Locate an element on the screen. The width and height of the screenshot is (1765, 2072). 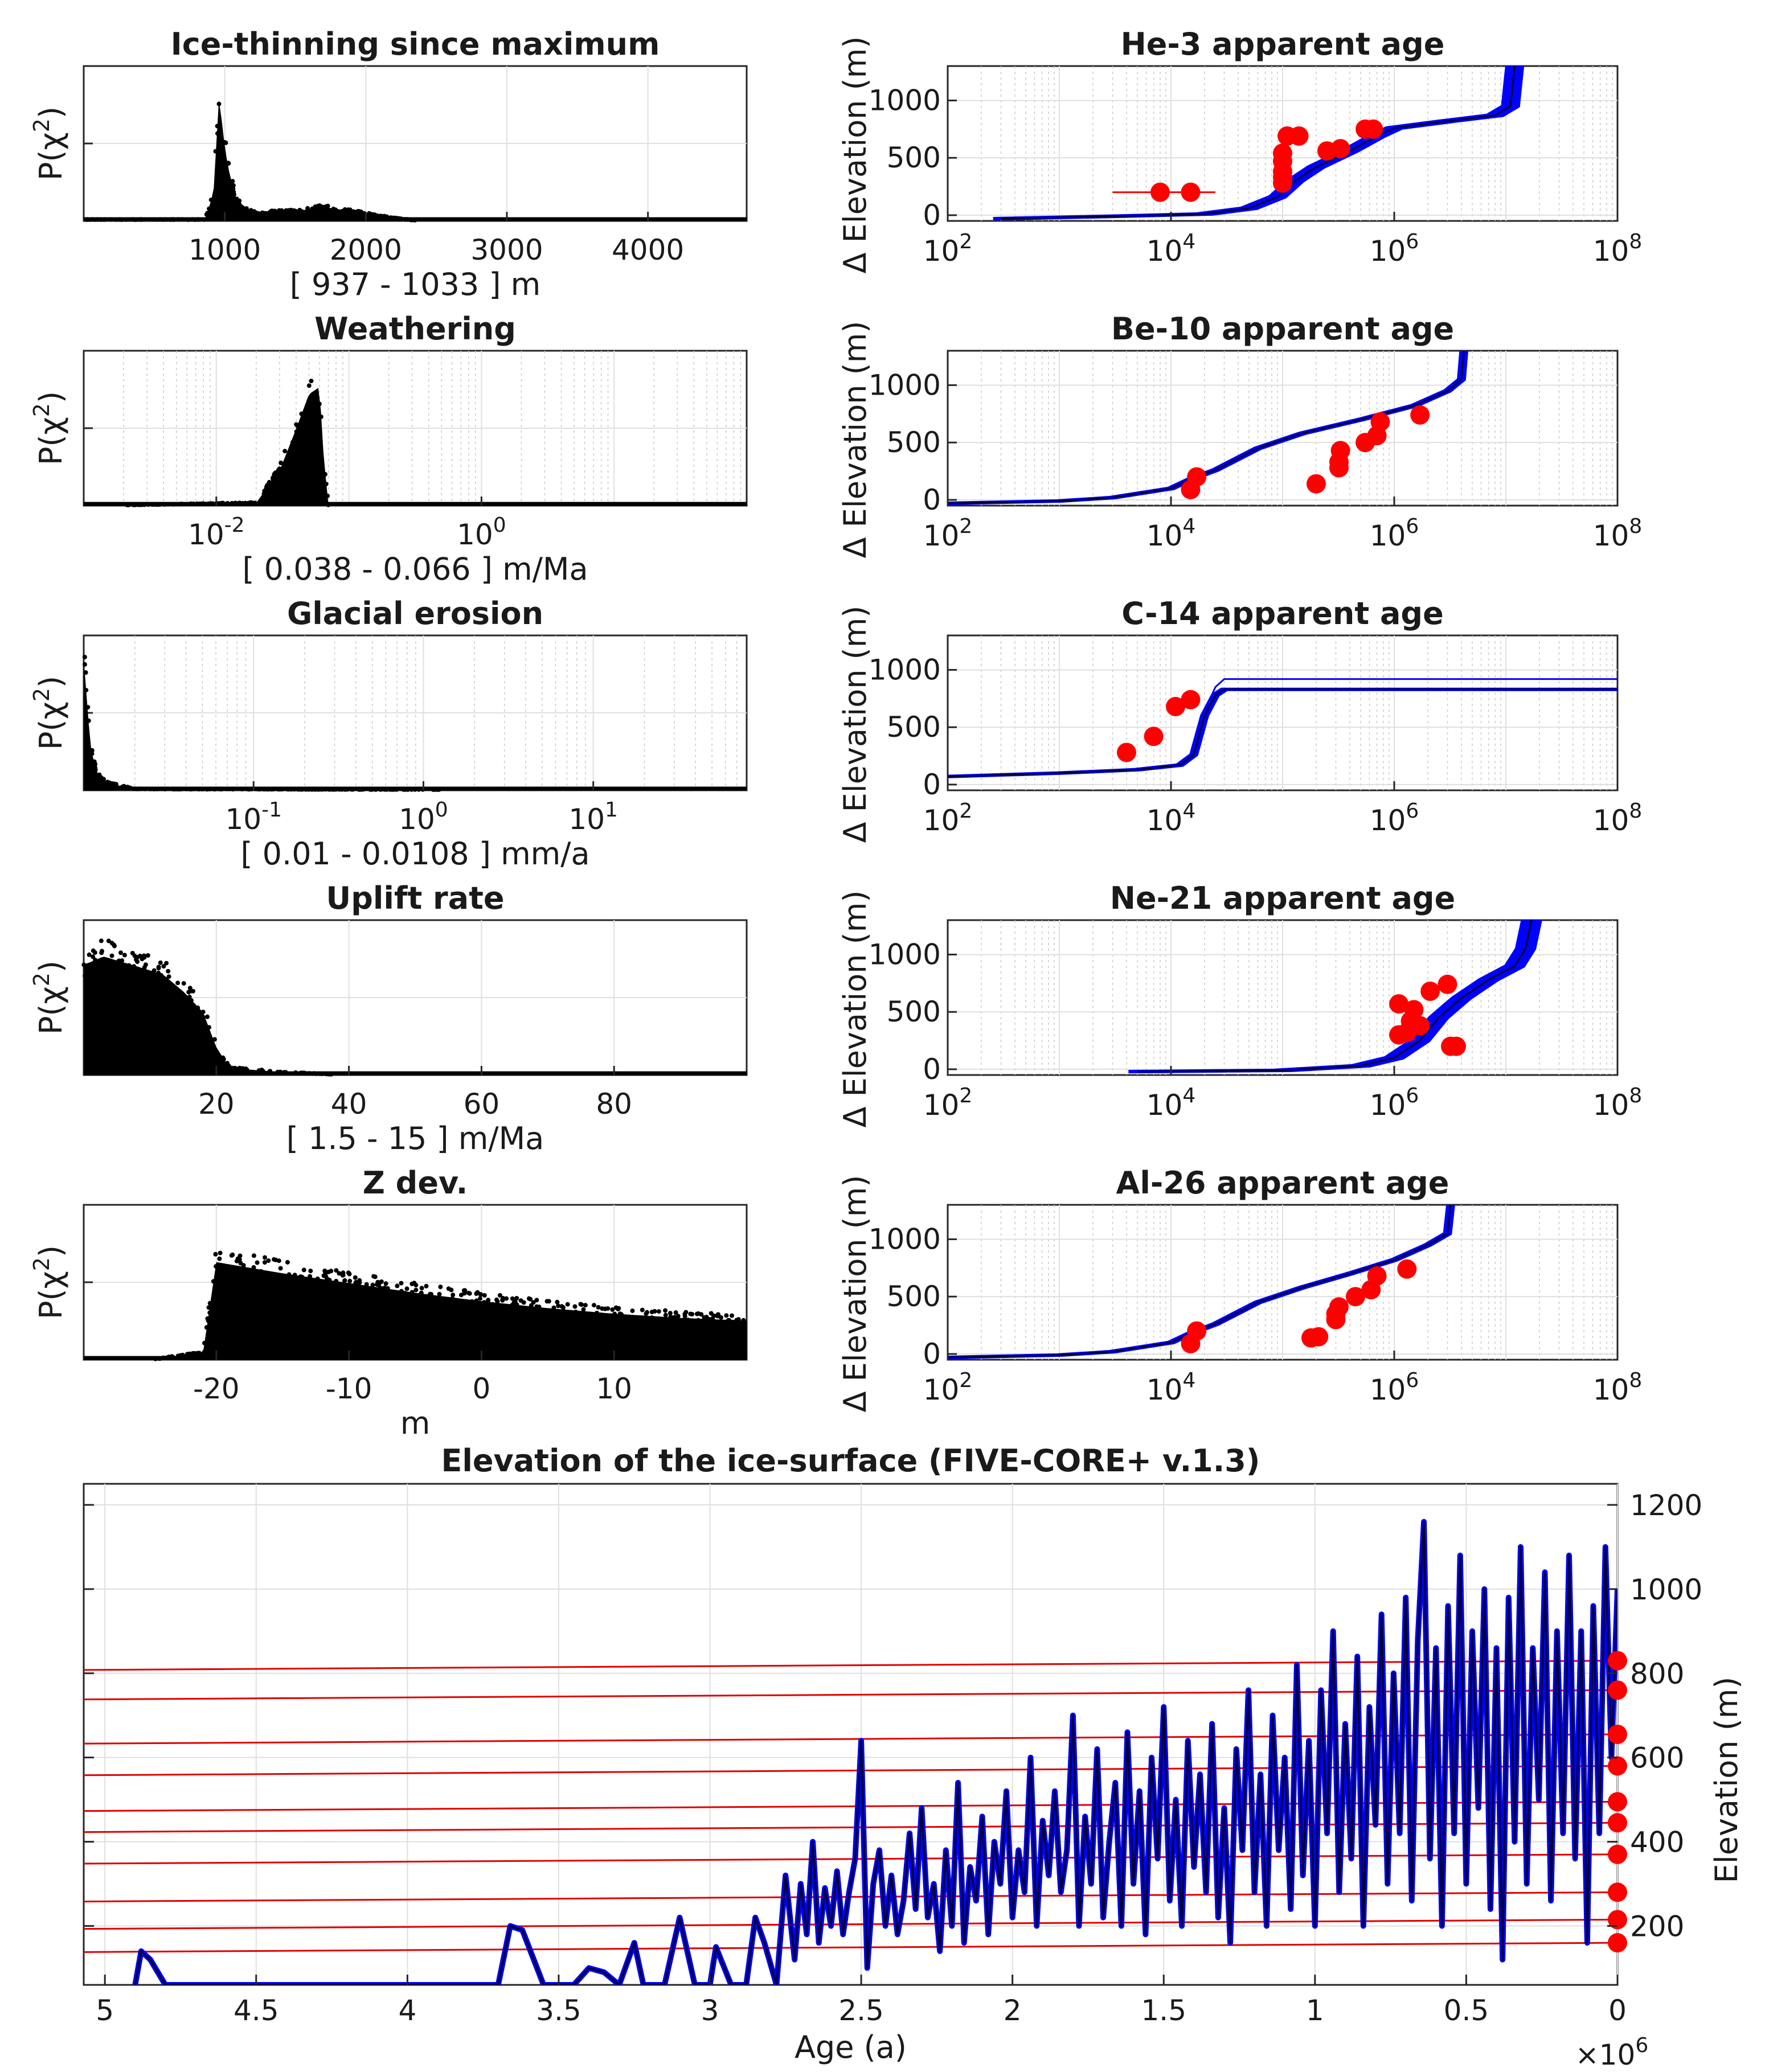
panel-title: Z dev. is located at coordinates (416, 1183).